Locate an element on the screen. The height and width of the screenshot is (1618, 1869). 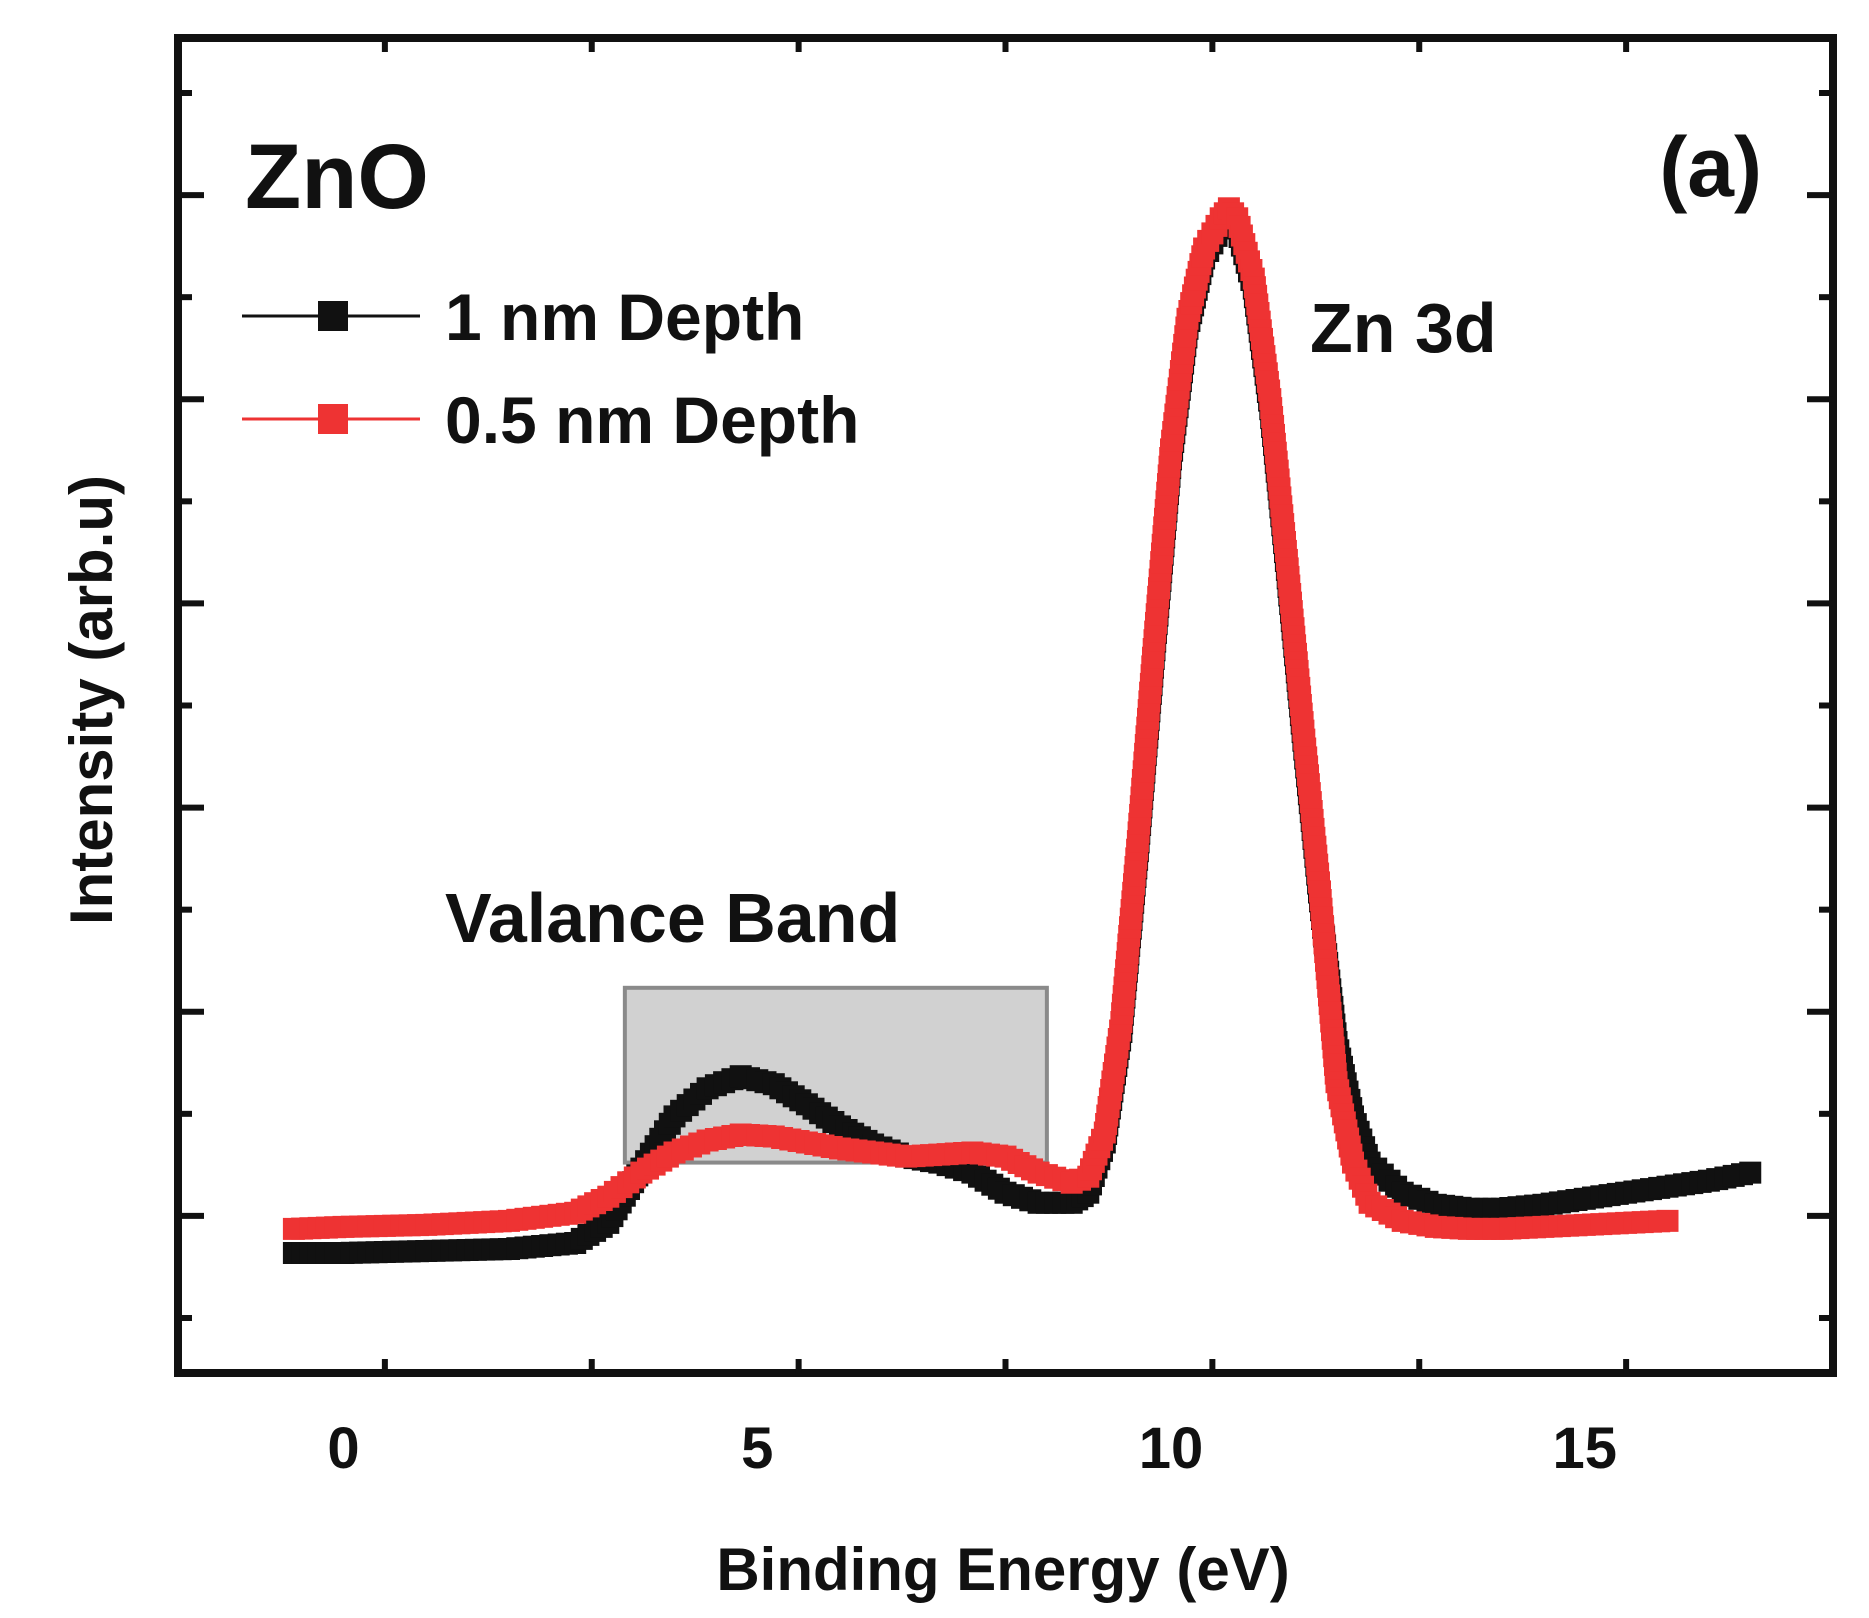
x-tick-label: 5 is located at coordinates (757, 1448).